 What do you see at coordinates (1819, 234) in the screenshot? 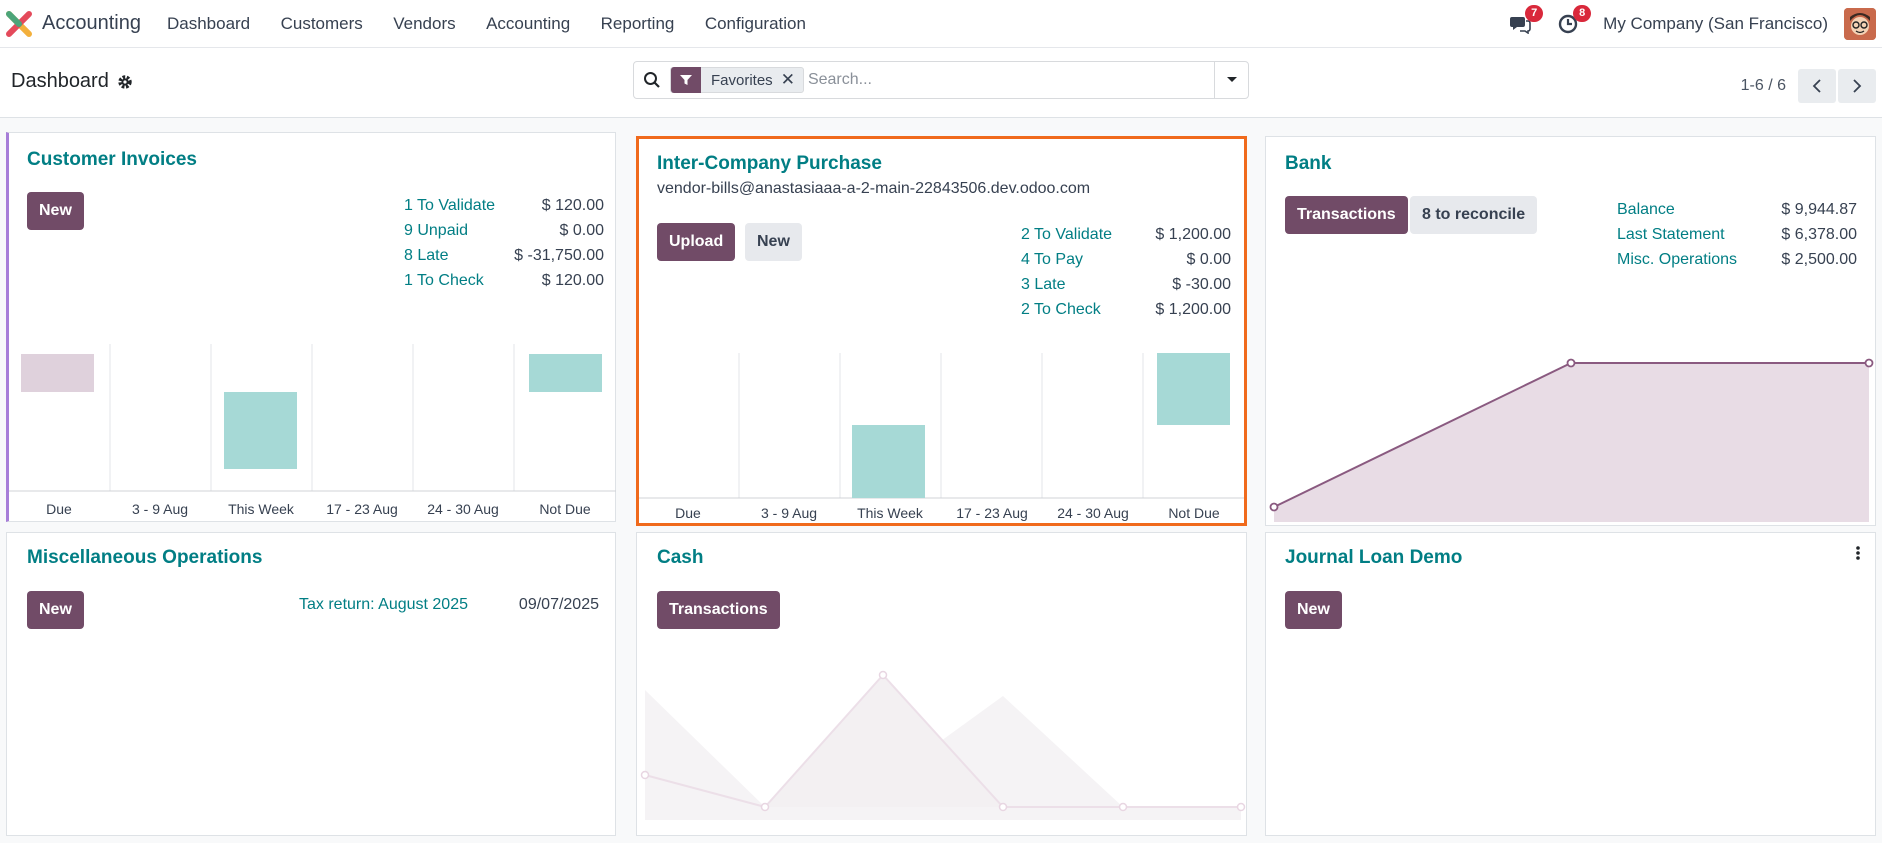
I see `stat-value: $ 6,378.00` at bounding box center [1819, 234].